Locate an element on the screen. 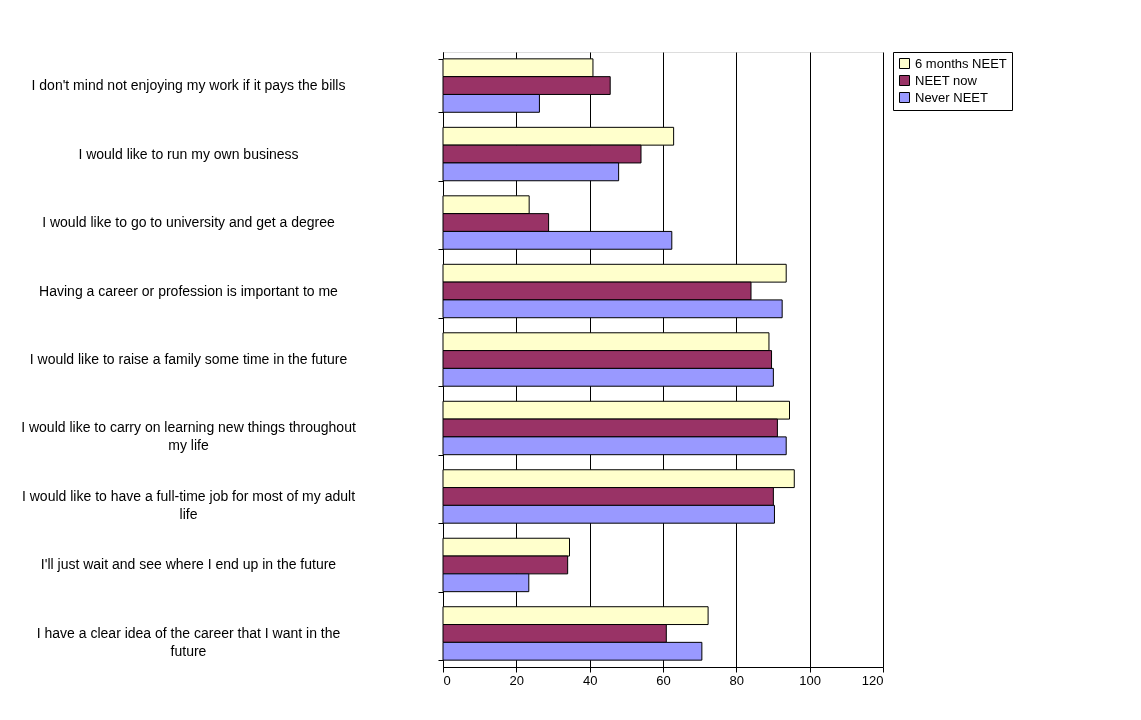  y-tick-label: I would like to have a full-time job for most of my adult life is located at coordinates (188, 504).